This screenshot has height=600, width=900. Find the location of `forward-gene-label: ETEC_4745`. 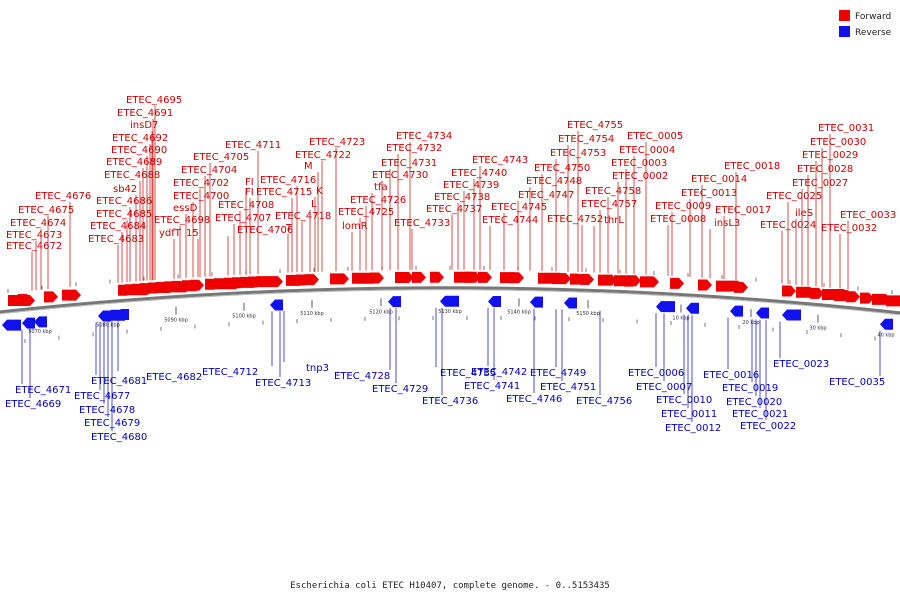

forward-gene-label: ETEC_4745 is located at coordinates (519, 207).